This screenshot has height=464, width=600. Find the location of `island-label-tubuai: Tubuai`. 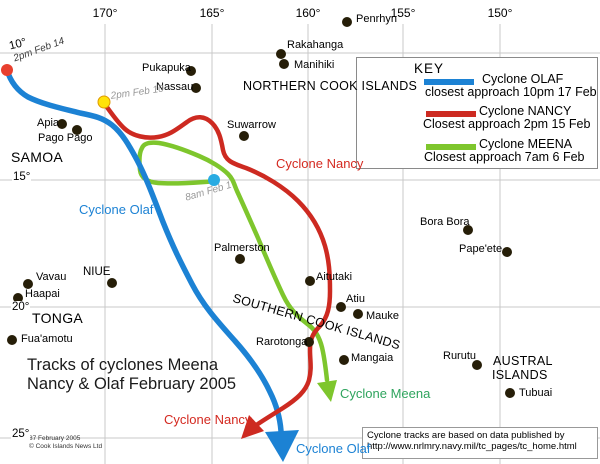

island-label-tubuai: Tubuai is located at coordinates (536, 393).